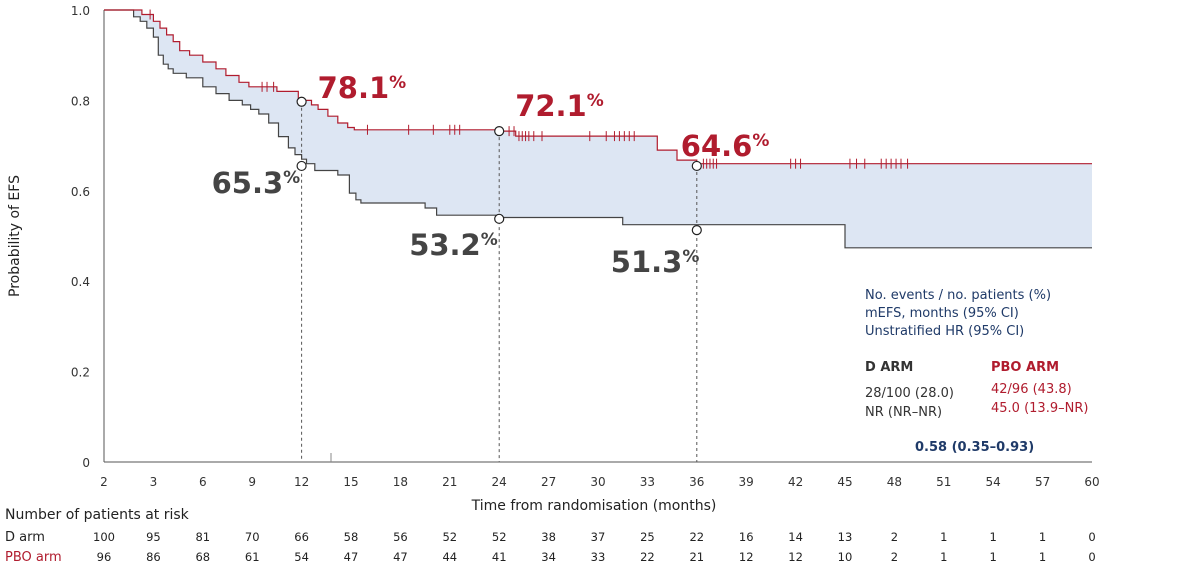  I want to click on legend-row-hr: Unstratified HR (95% CI), so click(944, 331).